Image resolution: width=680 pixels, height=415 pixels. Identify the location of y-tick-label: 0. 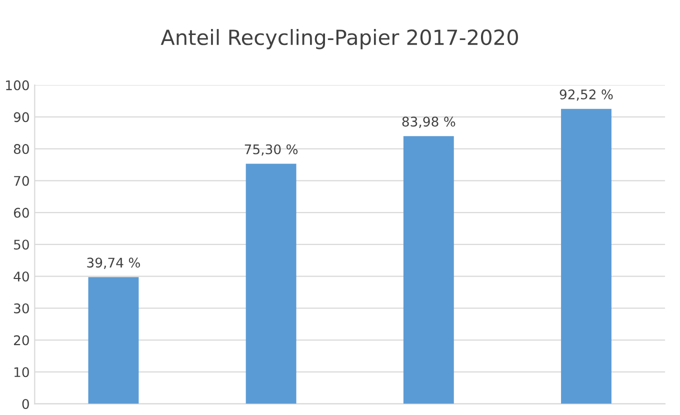
(25, 404).